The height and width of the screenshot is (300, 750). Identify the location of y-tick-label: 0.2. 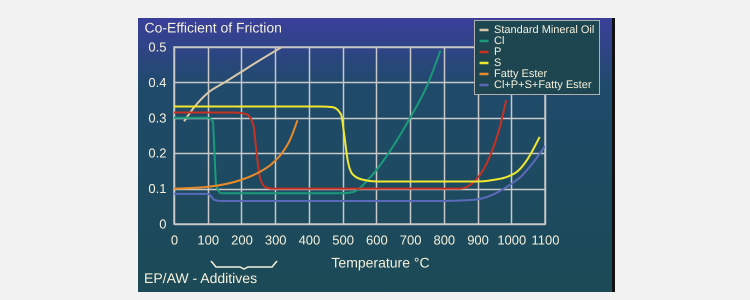
(157, 153).